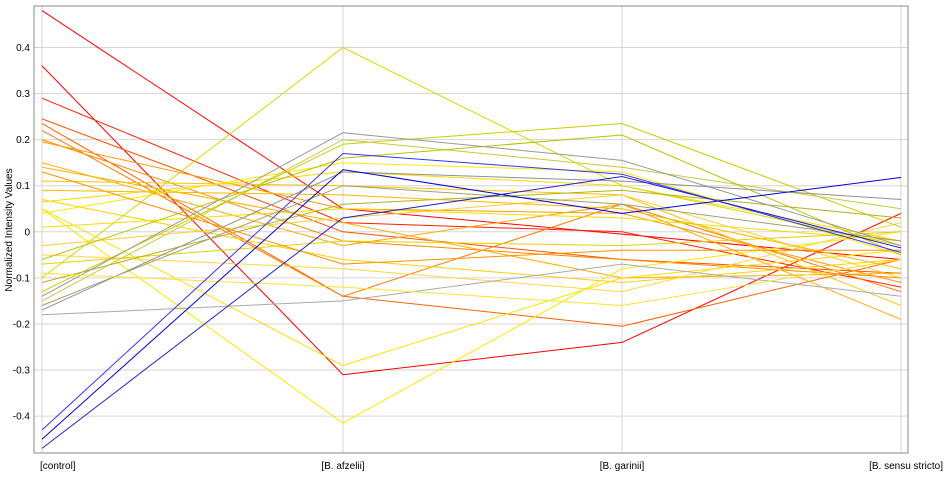 The height and width of the screenshot is (487, 945). Describe the element at coordinates (23, 140) in the screenshot. I see `y-tick-label: 0.2` at that location.